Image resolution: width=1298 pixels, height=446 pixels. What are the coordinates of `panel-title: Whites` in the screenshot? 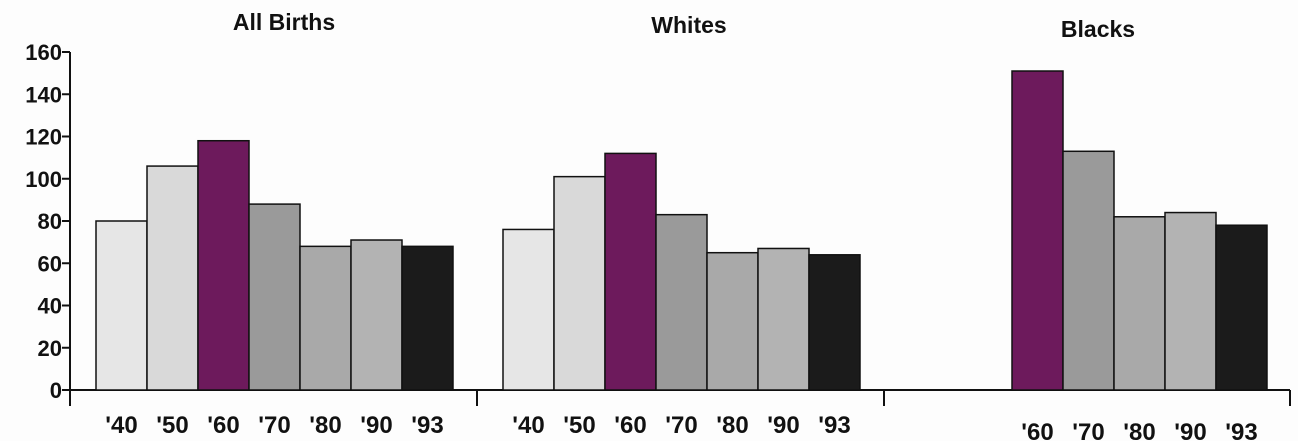 It's located at (688, 25).